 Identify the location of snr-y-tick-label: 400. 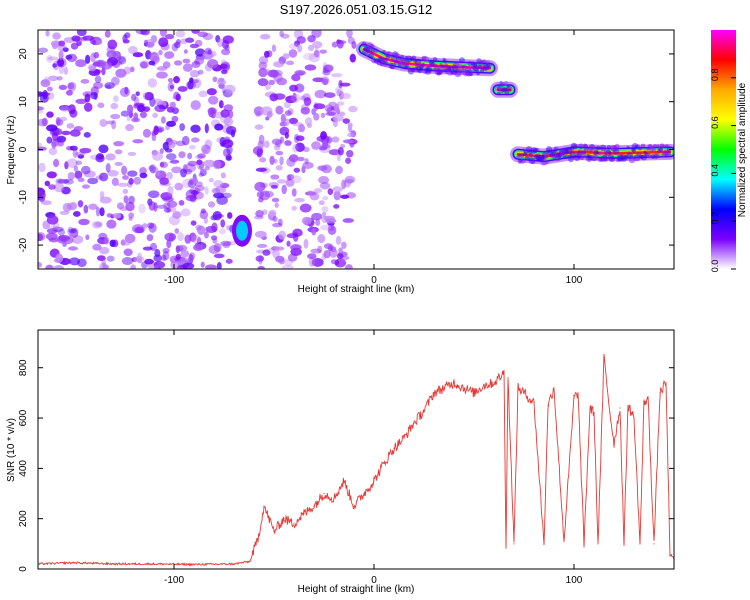
(23, 468).